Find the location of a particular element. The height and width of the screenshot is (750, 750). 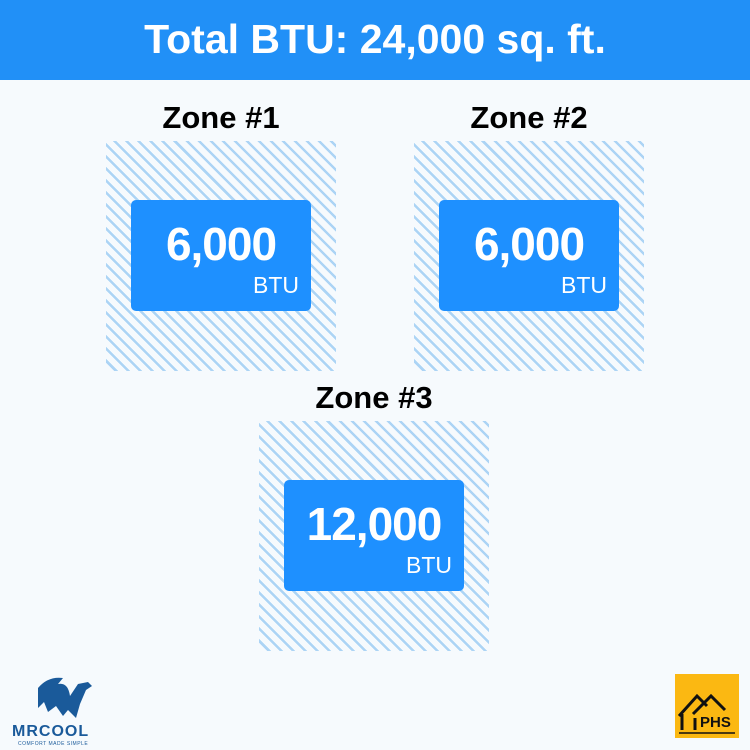

zone-1-btu-card: 6,000 BTU is located at coordinates (221, 255).